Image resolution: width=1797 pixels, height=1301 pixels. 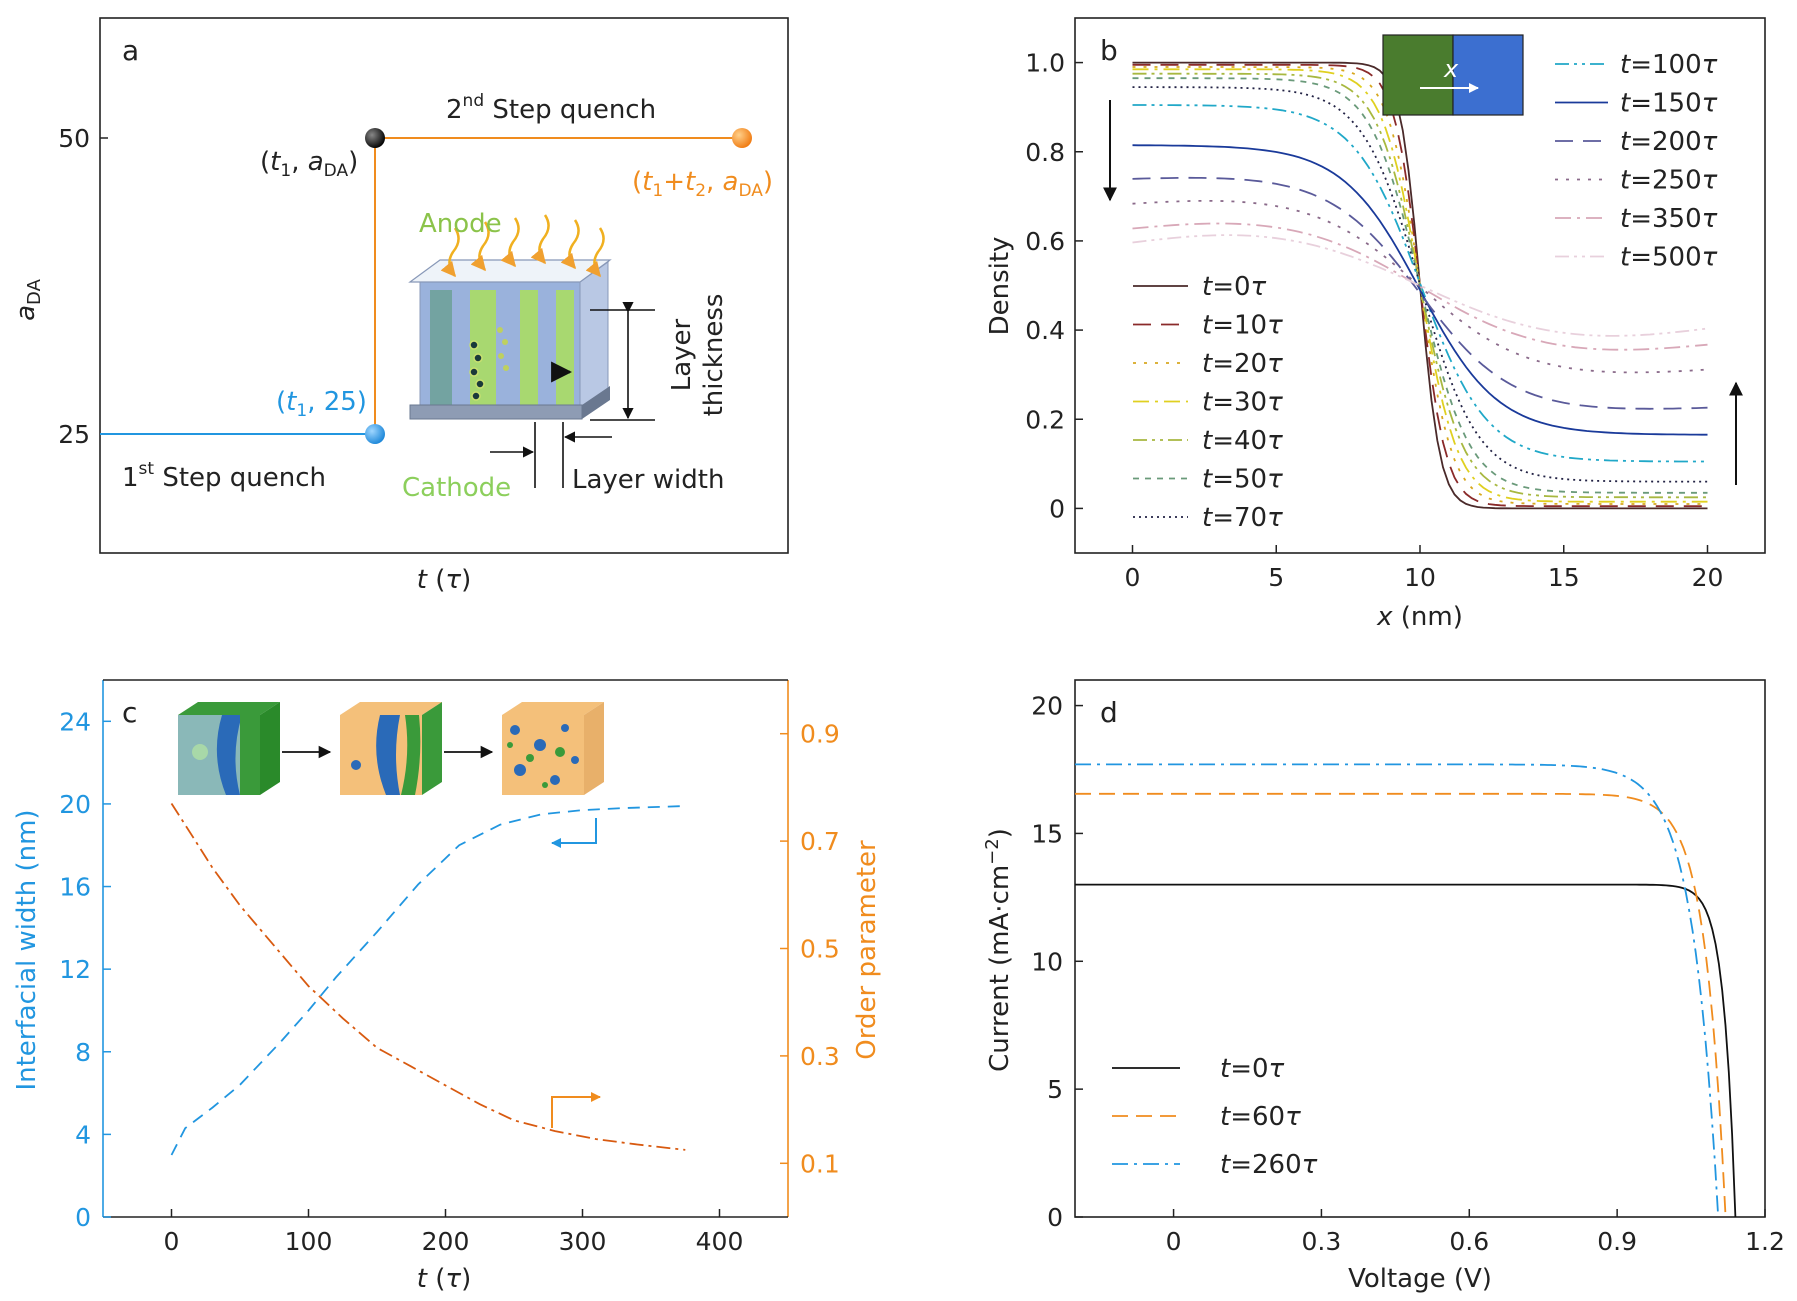 What do you see at coordinates (1045, 63) in the screenshot?
I see `panel-b-ytick-label: 1.0` at bounding box center [1045, 63].